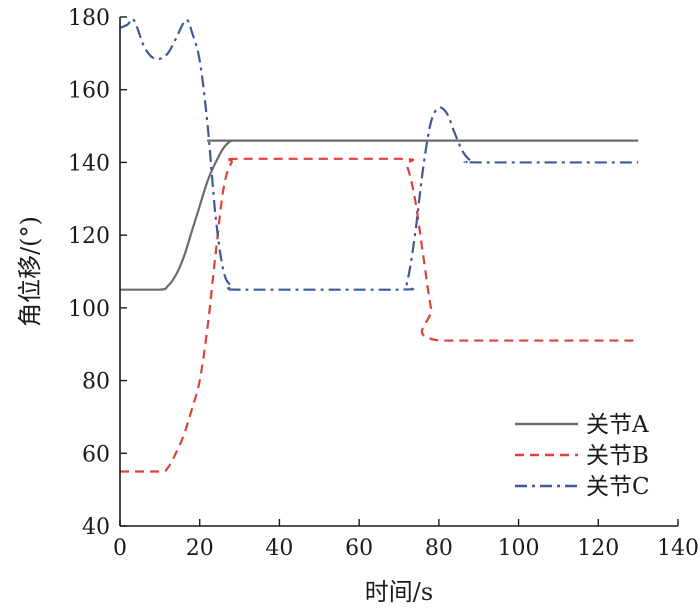  I want to click on y-tick-label: 100, so click(89, 309).